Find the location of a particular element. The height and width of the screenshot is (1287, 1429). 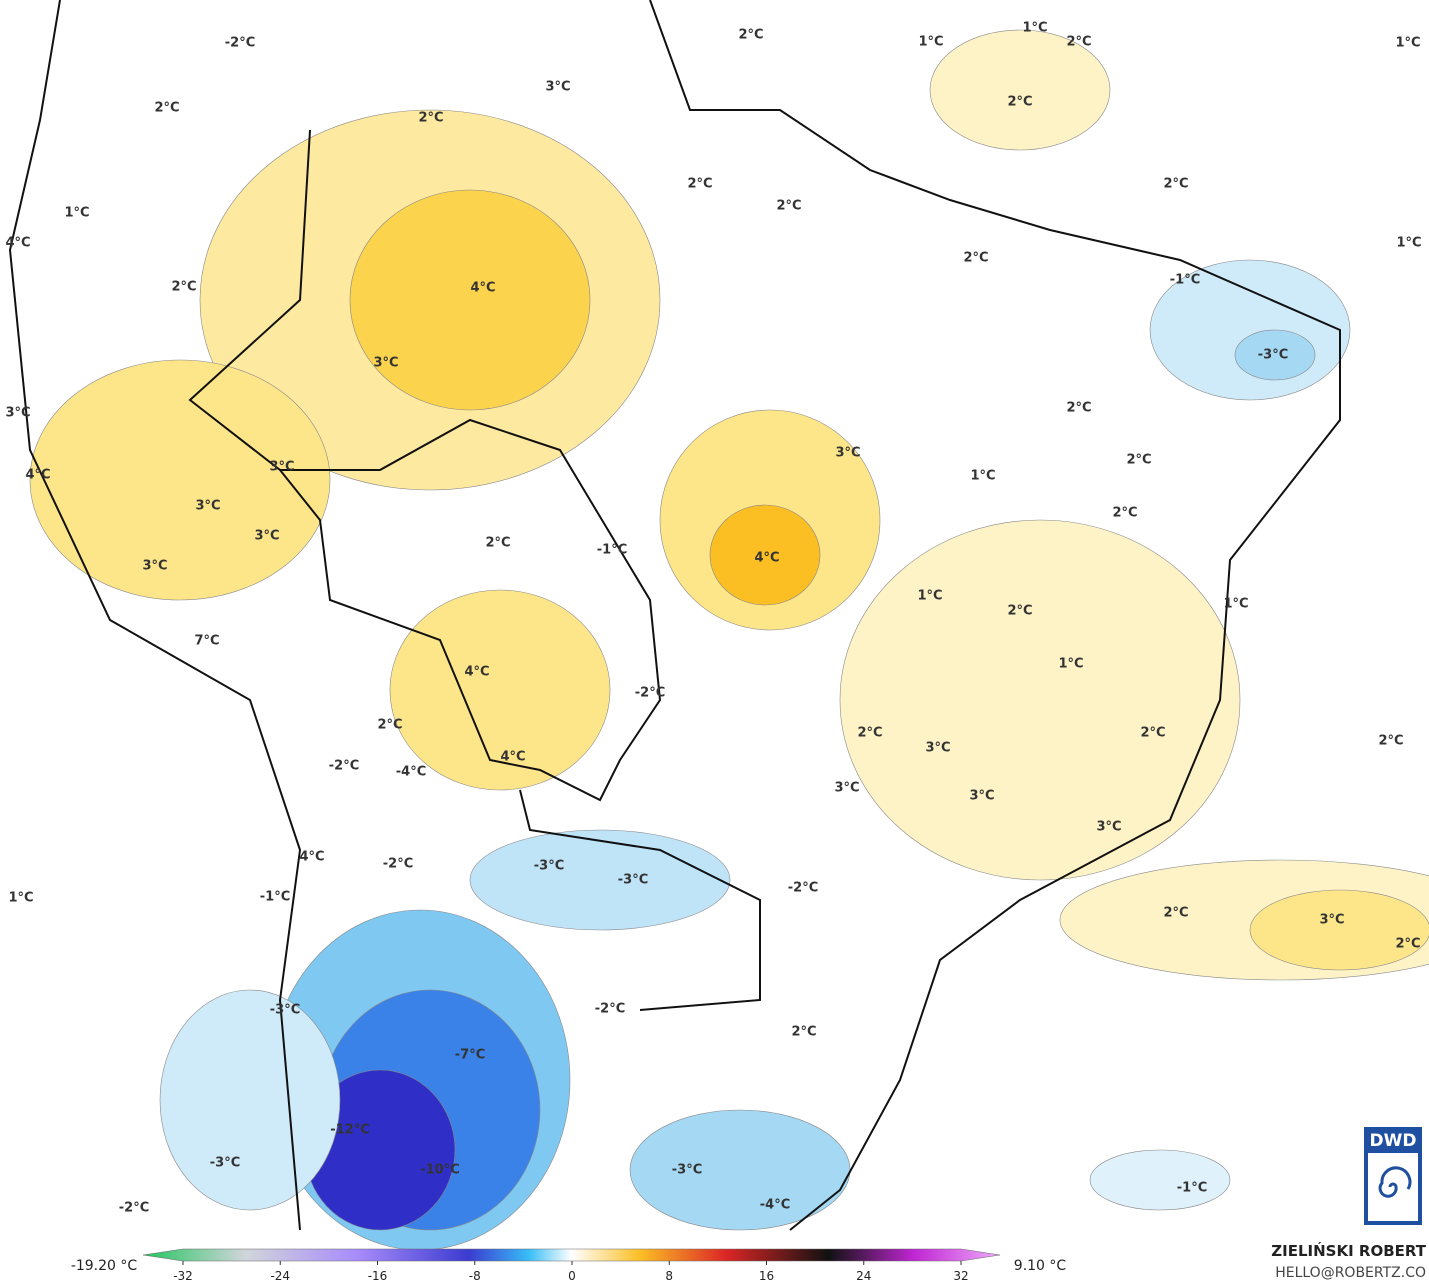

colorbar-bar is located at coordinates (571, 1255).